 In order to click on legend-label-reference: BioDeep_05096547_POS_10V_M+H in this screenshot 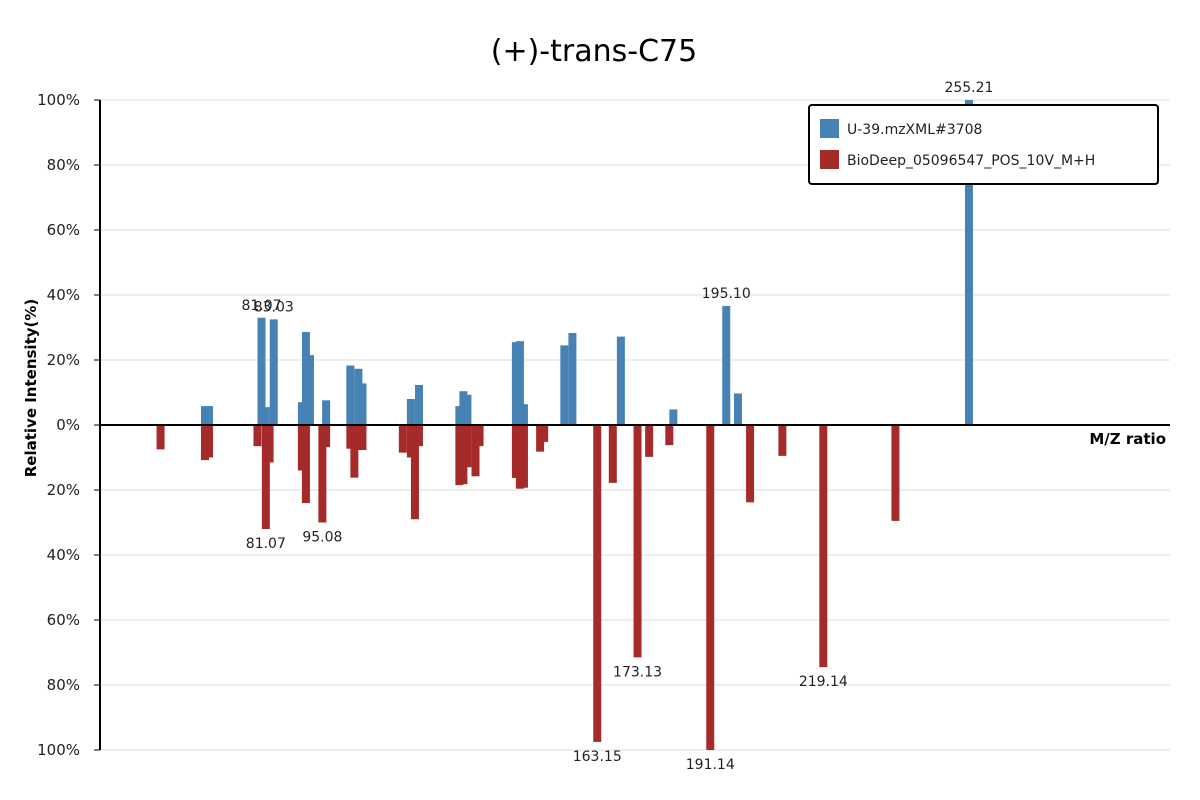, I will do `click(971, 161)`.